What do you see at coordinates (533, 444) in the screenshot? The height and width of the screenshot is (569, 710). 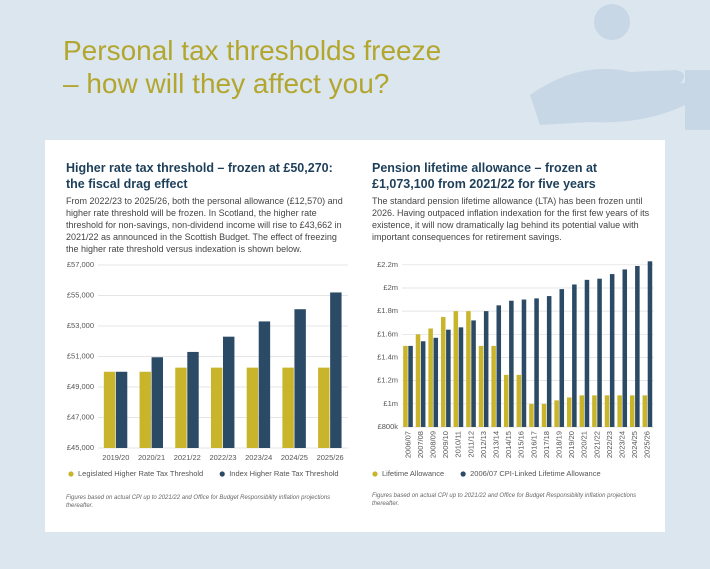 I see `x-tick-label: 2016/17` at bounding box center [533, 444].